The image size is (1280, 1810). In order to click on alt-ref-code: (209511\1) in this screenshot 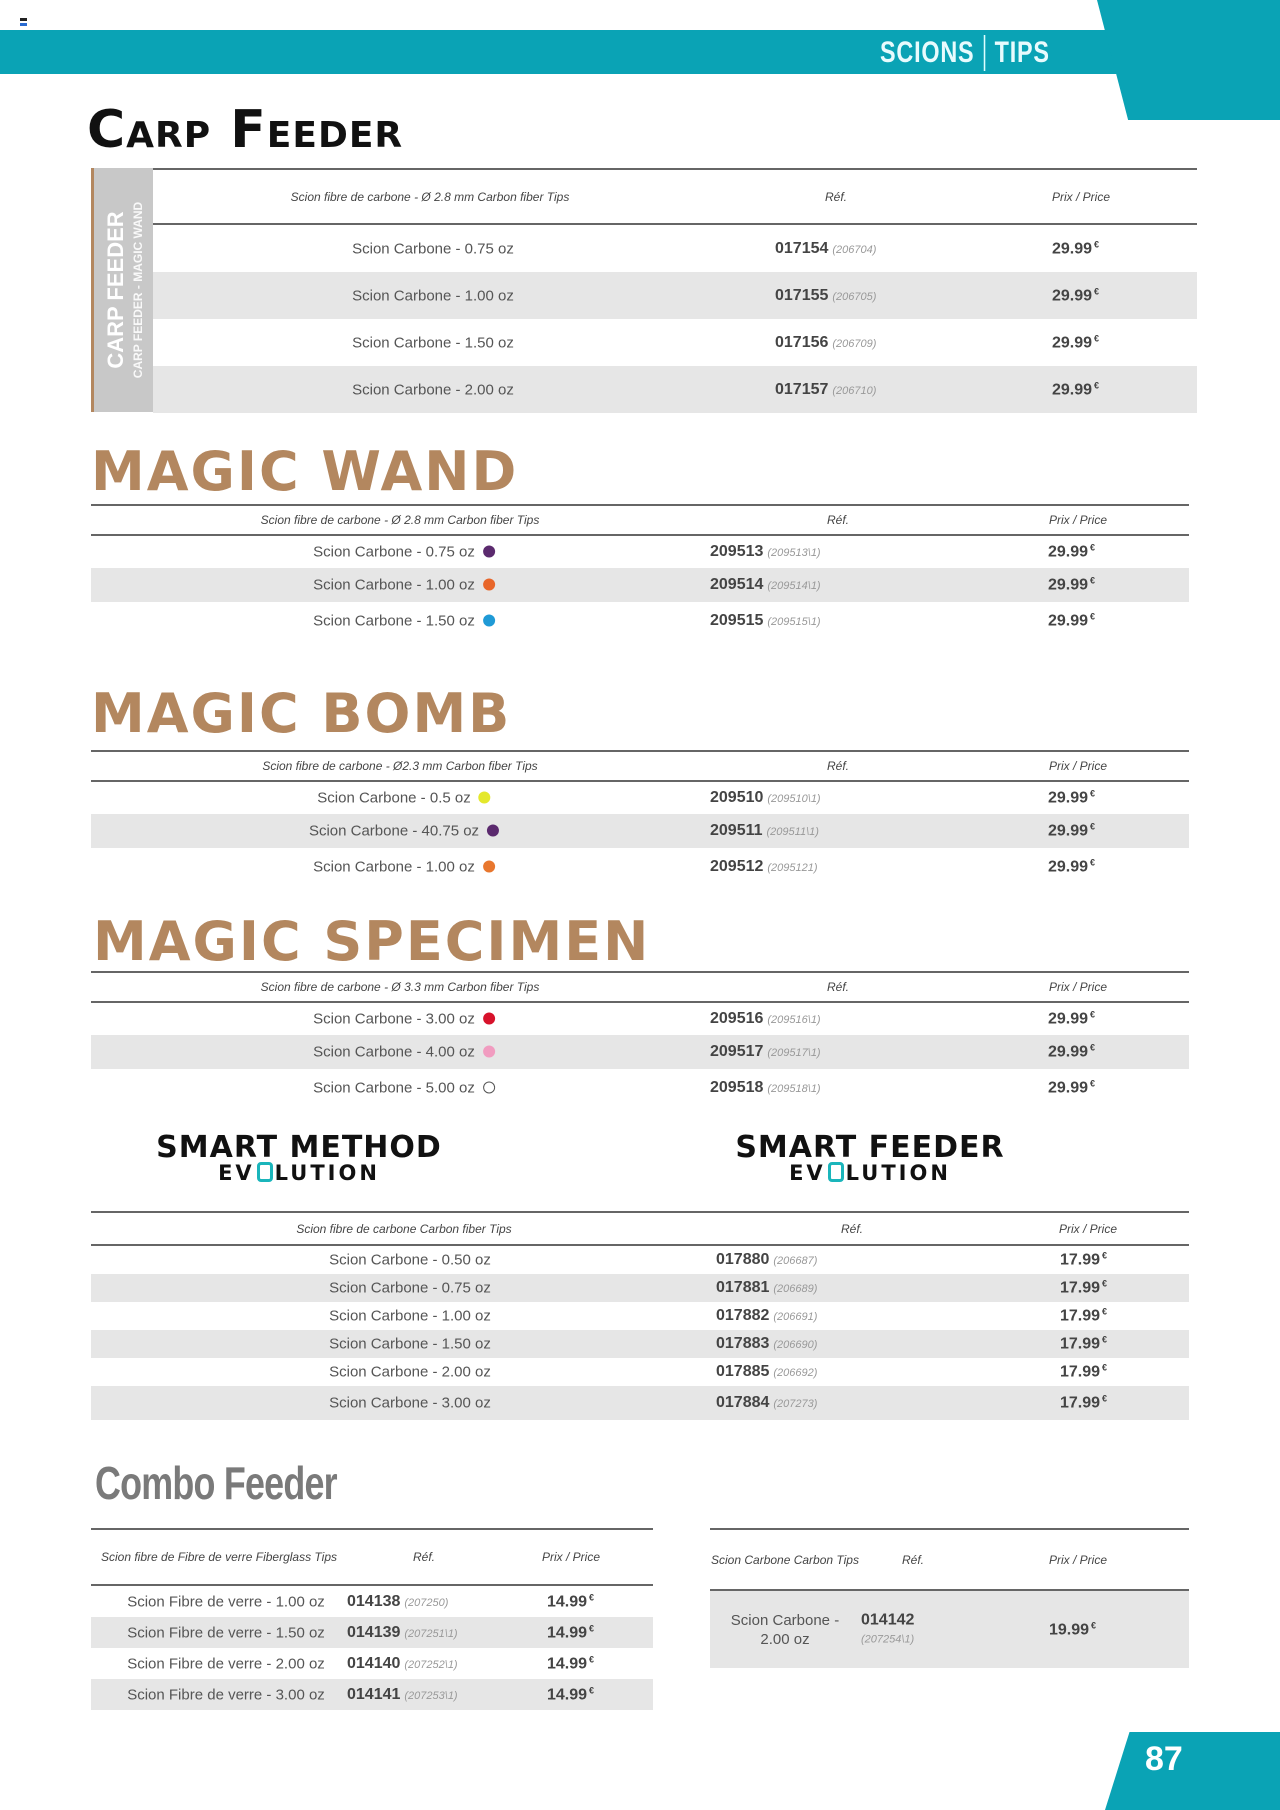, I will do `click(792, 832)`.